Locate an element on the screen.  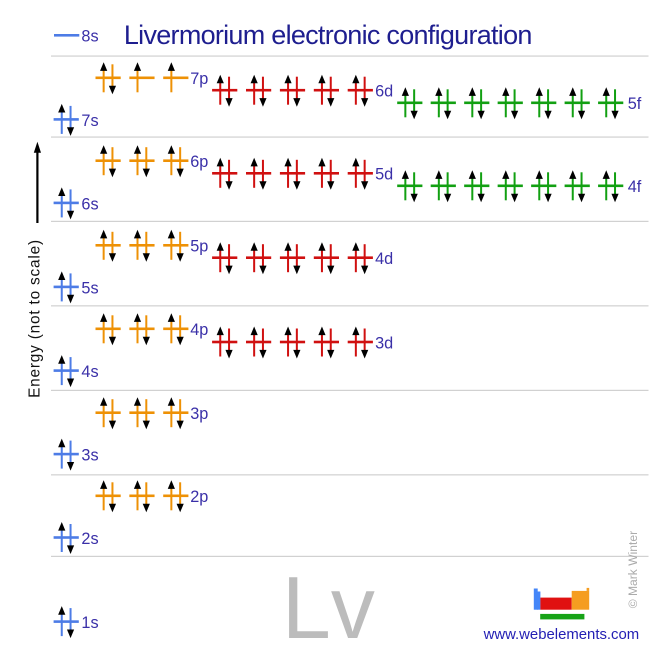
svg-text: 4s is located at coordinates (89, 372).